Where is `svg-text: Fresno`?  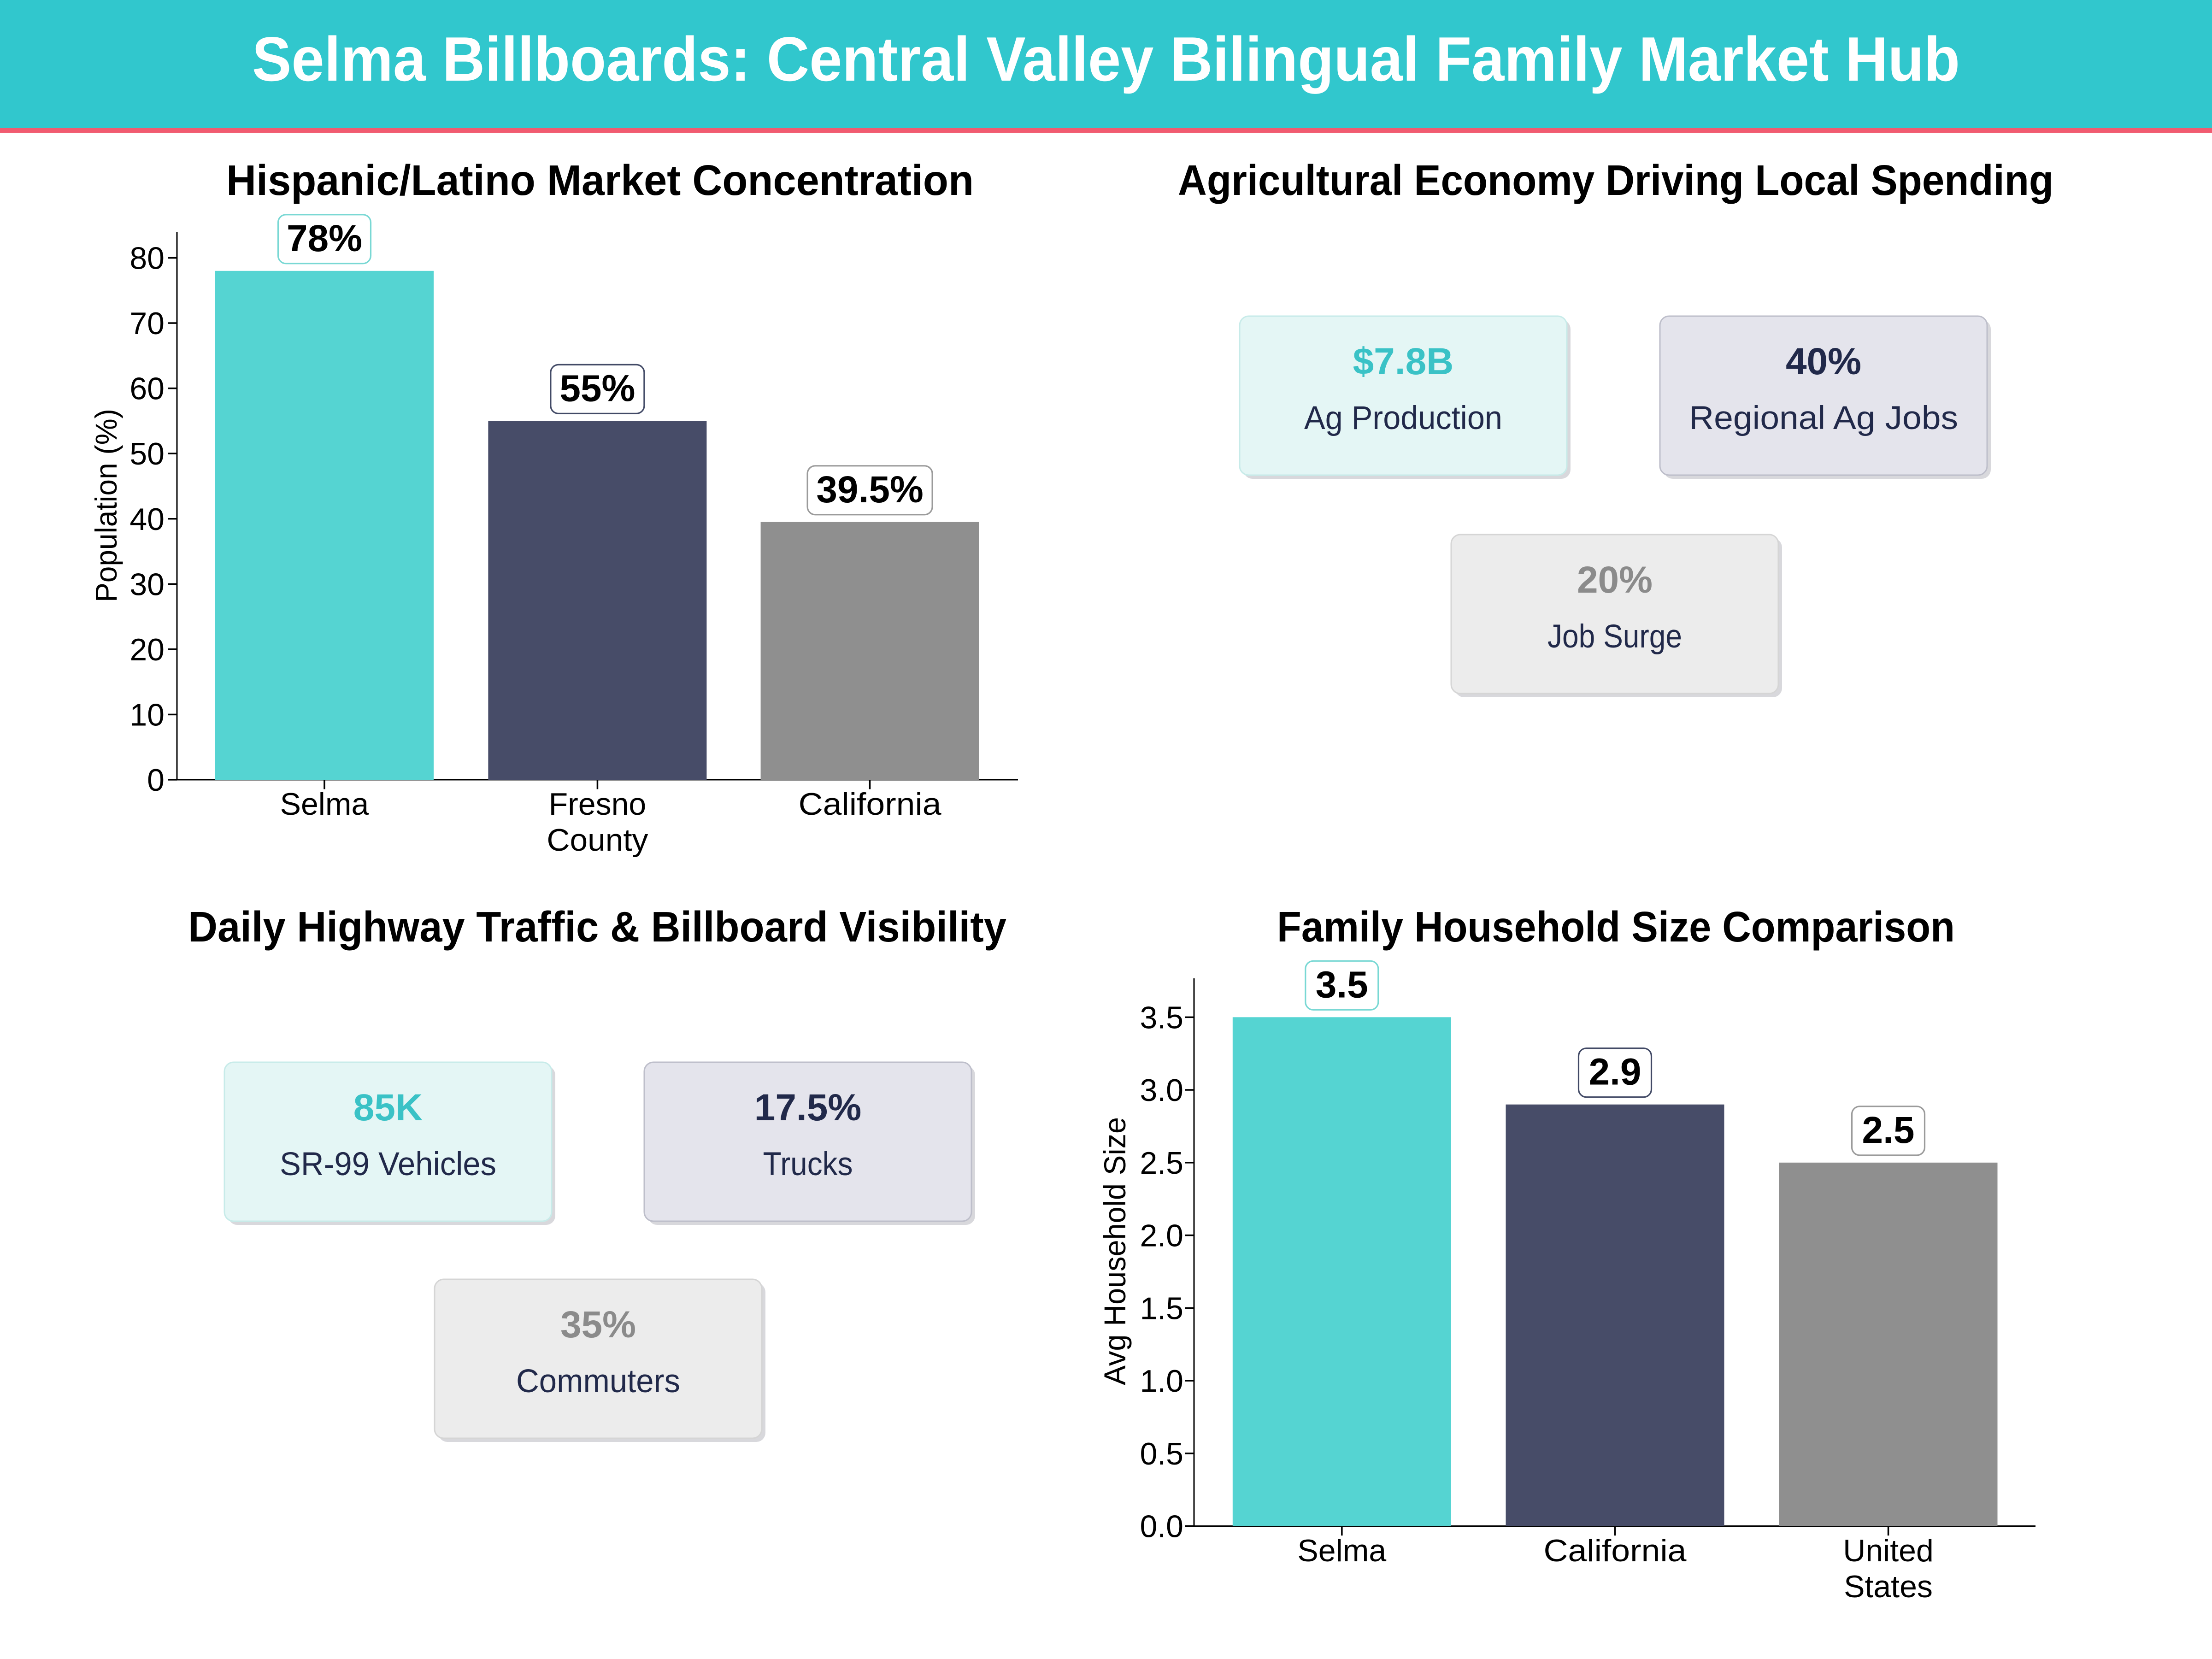 svg-text: Fresno is located at coordinates (598, 804).